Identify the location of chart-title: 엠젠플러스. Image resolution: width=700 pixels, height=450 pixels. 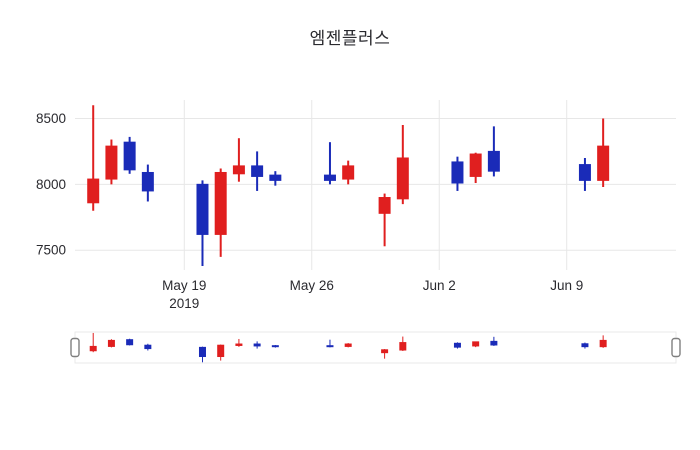
(350, 38).